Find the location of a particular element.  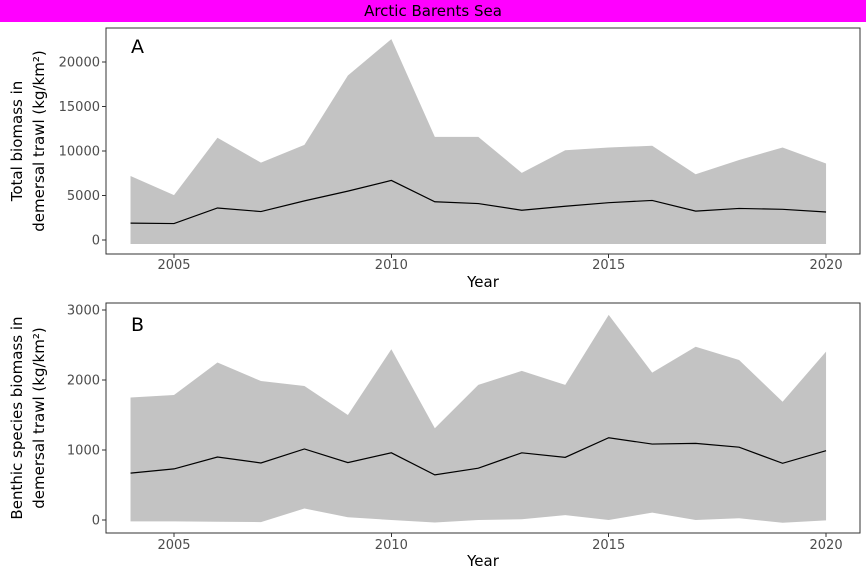

panel-a-x-tick-label: 2015 is located at coordinates (608, 265).